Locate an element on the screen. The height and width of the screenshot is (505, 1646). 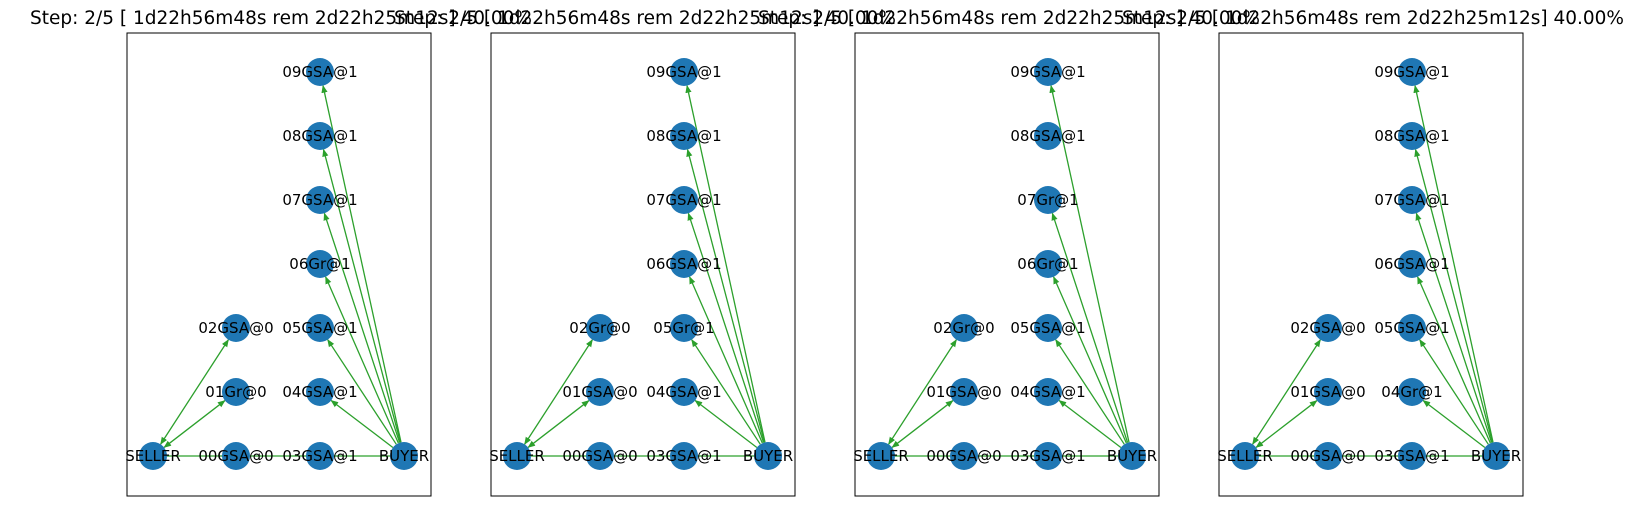
node-label: 04Gr@1 is located at coordinates (1411, 392).